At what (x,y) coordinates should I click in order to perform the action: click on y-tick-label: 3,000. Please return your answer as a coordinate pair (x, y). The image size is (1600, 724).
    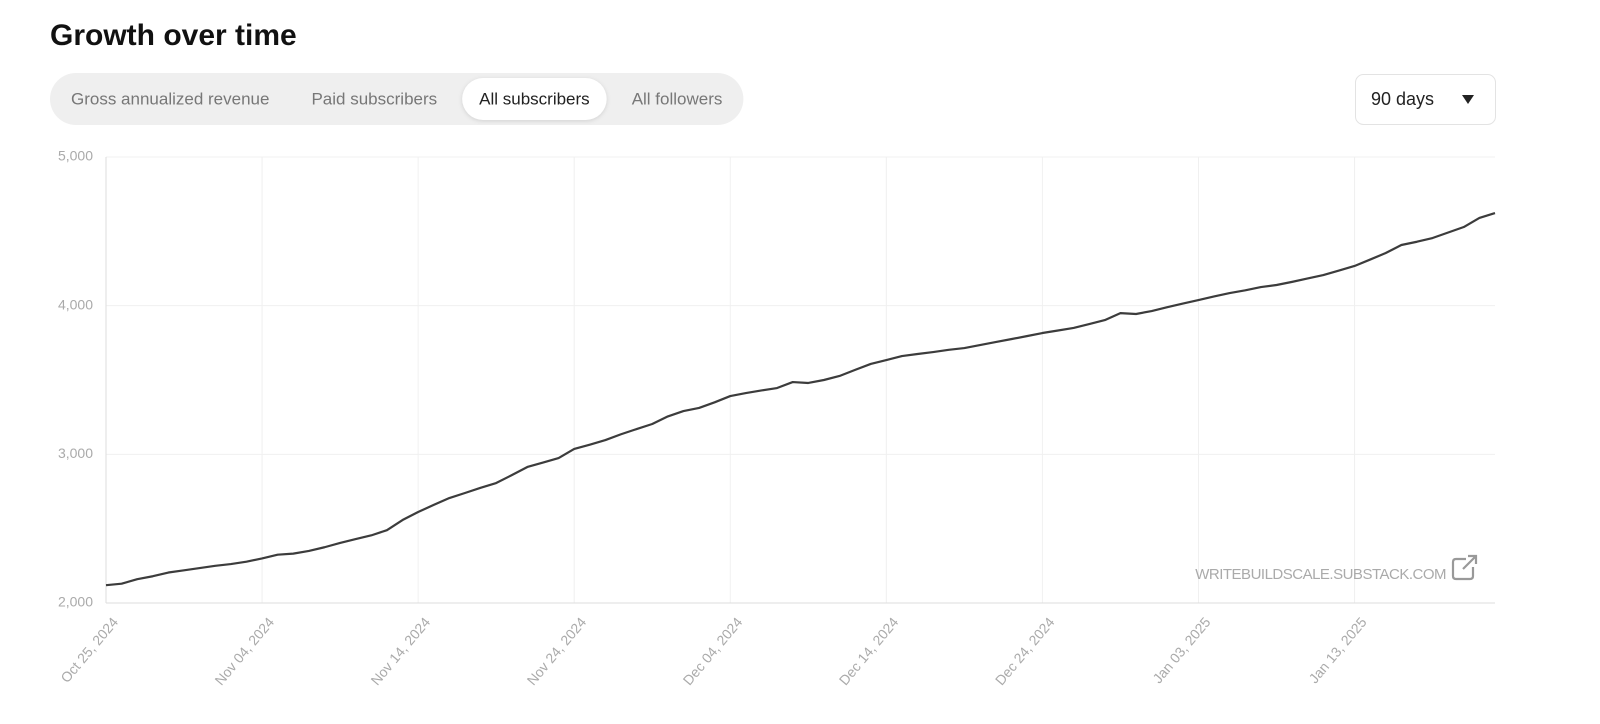
    Looking at the image, I should click on (75, 453).